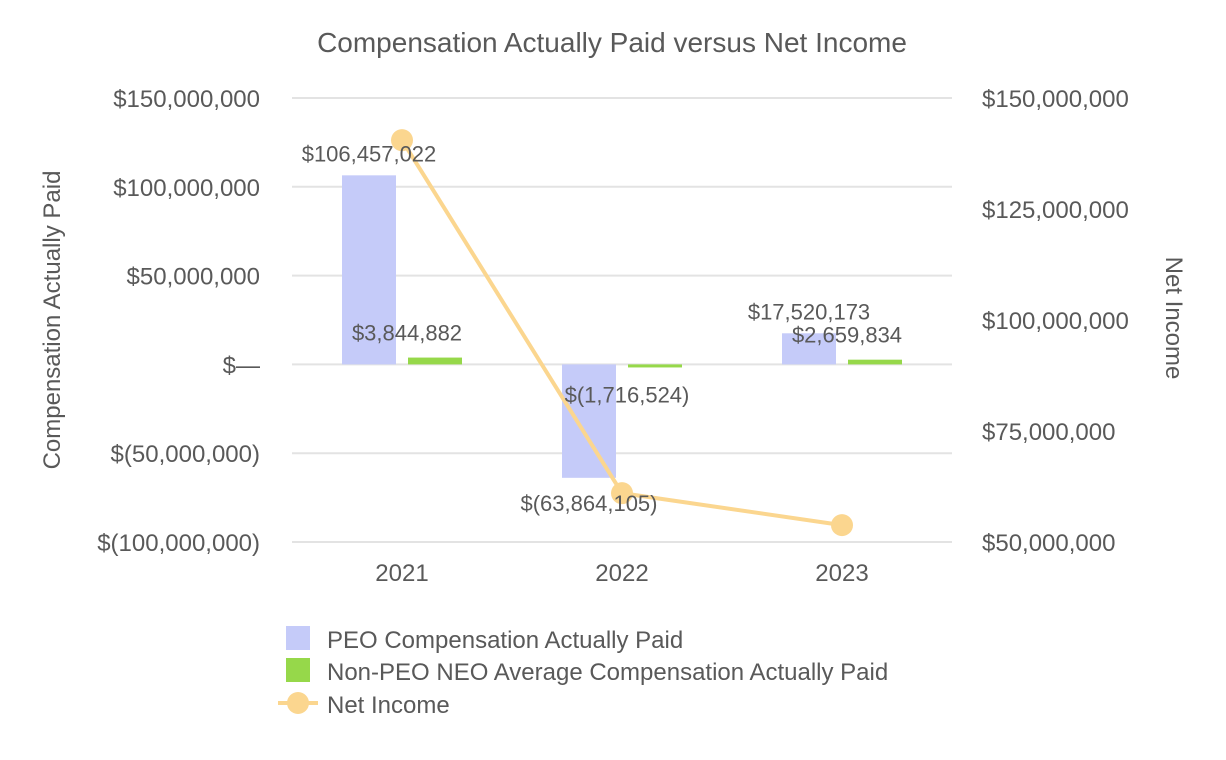 This screenshot has height=760, width=1226. I want to click on data-label-non-peo: $(1,716,524), so click(627, 394).